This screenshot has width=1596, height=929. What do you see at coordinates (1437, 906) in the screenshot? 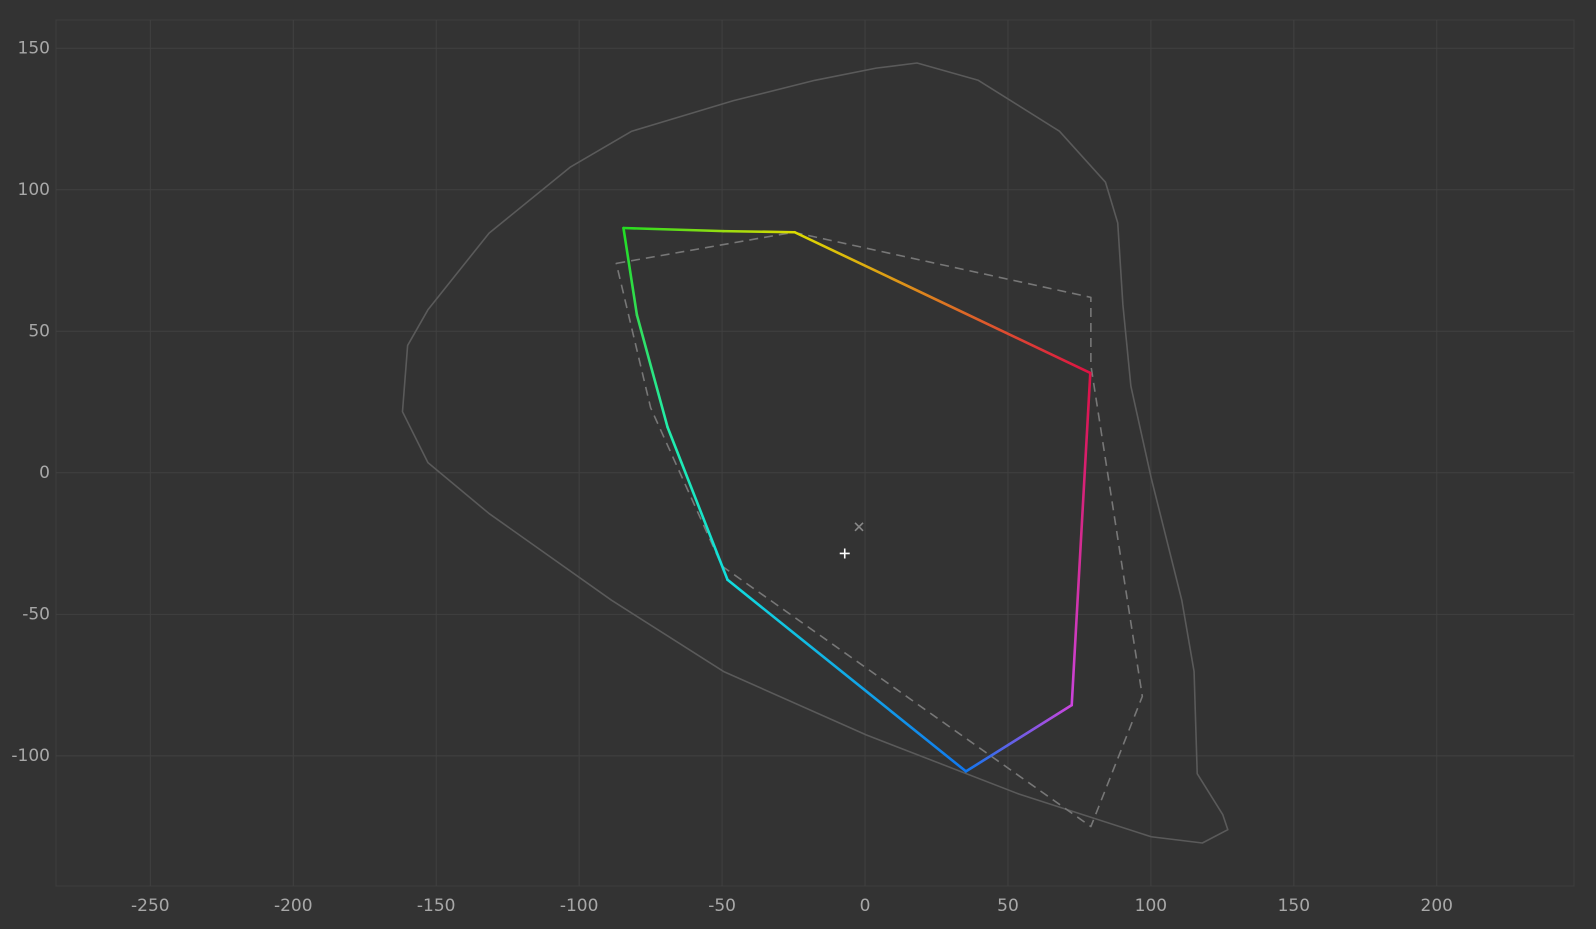
I see `x-tick-label: 200` at bounding box center [1437, 906].